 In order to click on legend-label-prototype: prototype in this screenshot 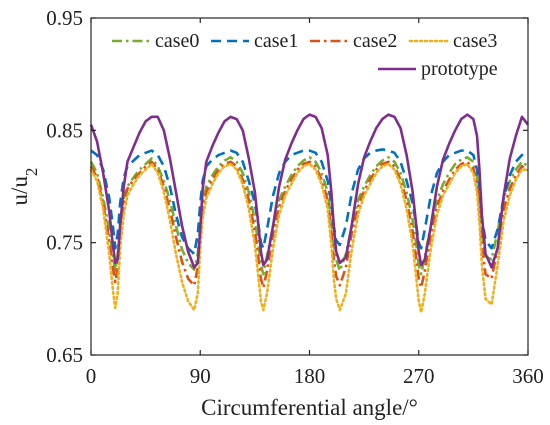, I will do `click(459, 69)`.